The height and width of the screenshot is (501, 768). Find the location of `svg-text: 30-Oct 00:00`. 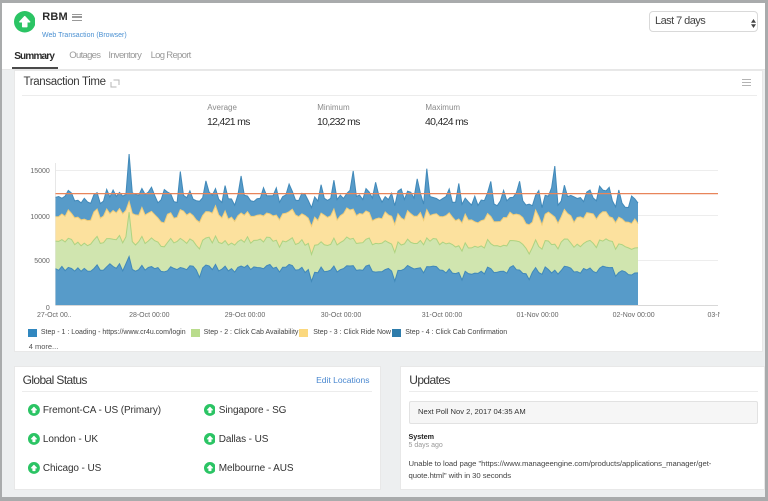

svg-text: 30-Oct 00:00 is located at coordinates (341, 315).